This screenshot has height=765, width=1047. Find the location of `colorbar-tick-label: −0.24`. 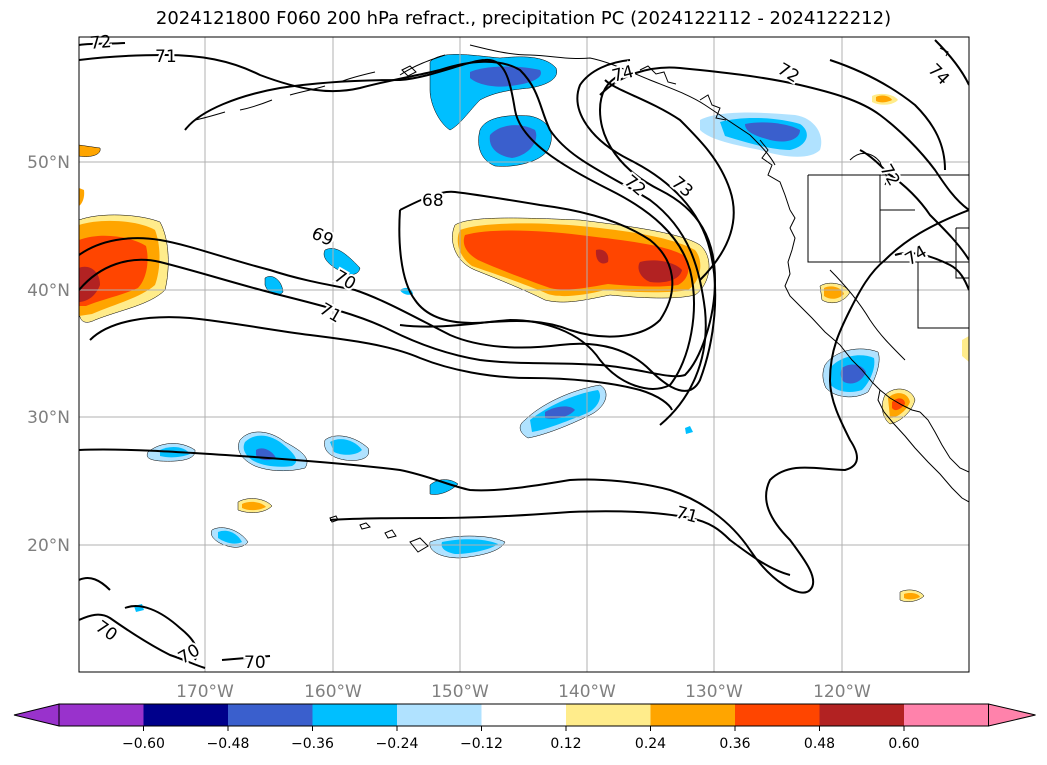

colorbar-tick-label: −0.24 is located at coordinates (397, 744).